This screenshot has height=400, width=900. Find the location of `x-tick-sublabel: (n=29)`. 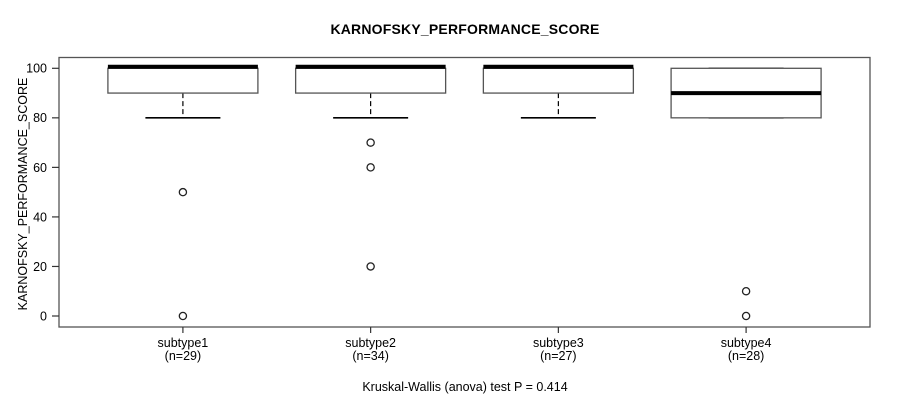

x-tick-sublabel: (n=29) is located at coordinates (183, 356).